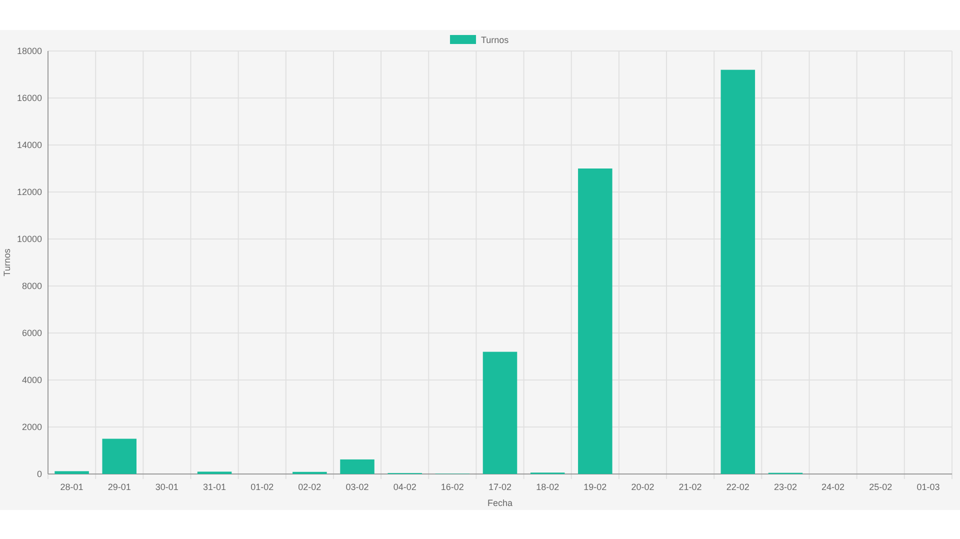 The height and width of the screenshot is (539, 960). Describe the element at coordinates (548, 487) in the screenshot. I see `x-tick-label: 18-02` at that location.